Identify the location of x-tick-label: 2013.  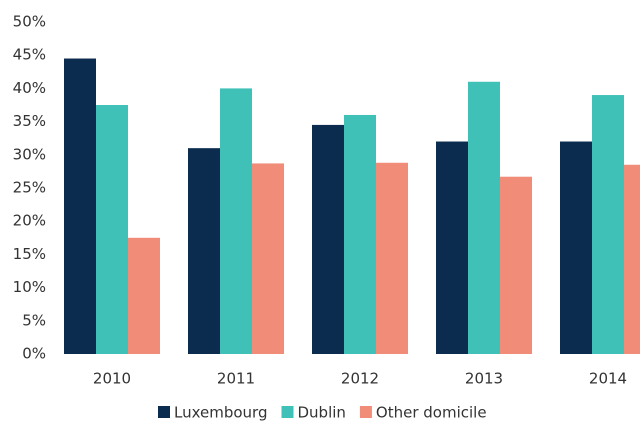
(484, 379).